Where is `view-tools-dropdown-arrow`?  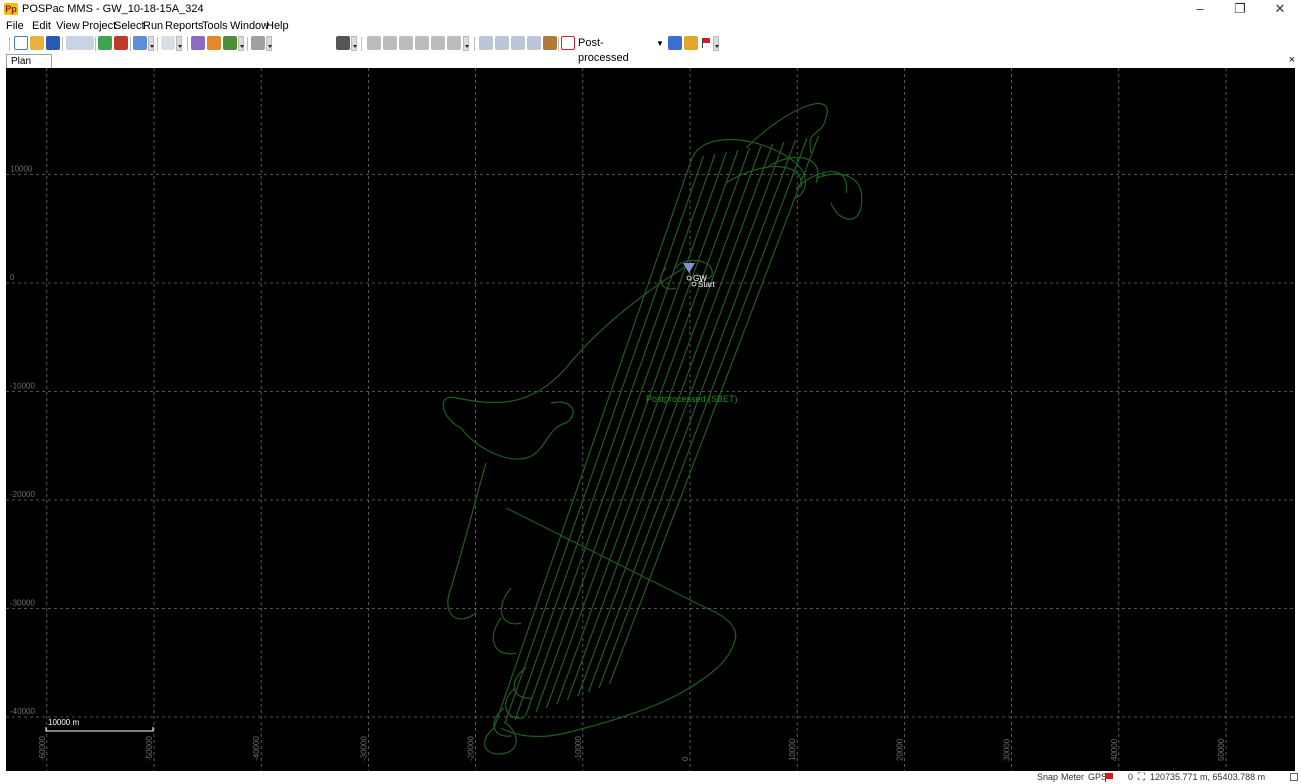 view-tools-dropdown-arrow is located at coordinates (466, 43).